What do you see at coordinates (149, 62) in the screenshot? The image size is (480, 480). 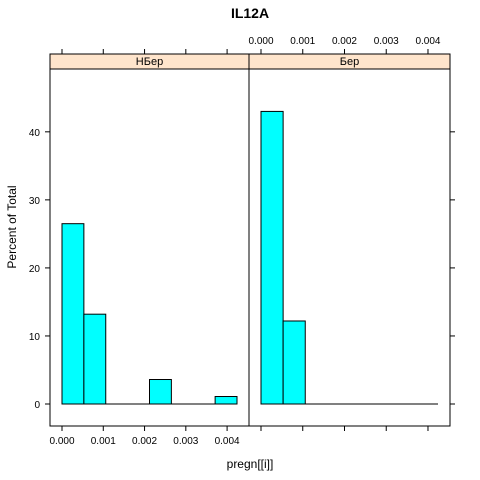 I see `panel-strip-label: НБер` at bounding box center [149, 62].